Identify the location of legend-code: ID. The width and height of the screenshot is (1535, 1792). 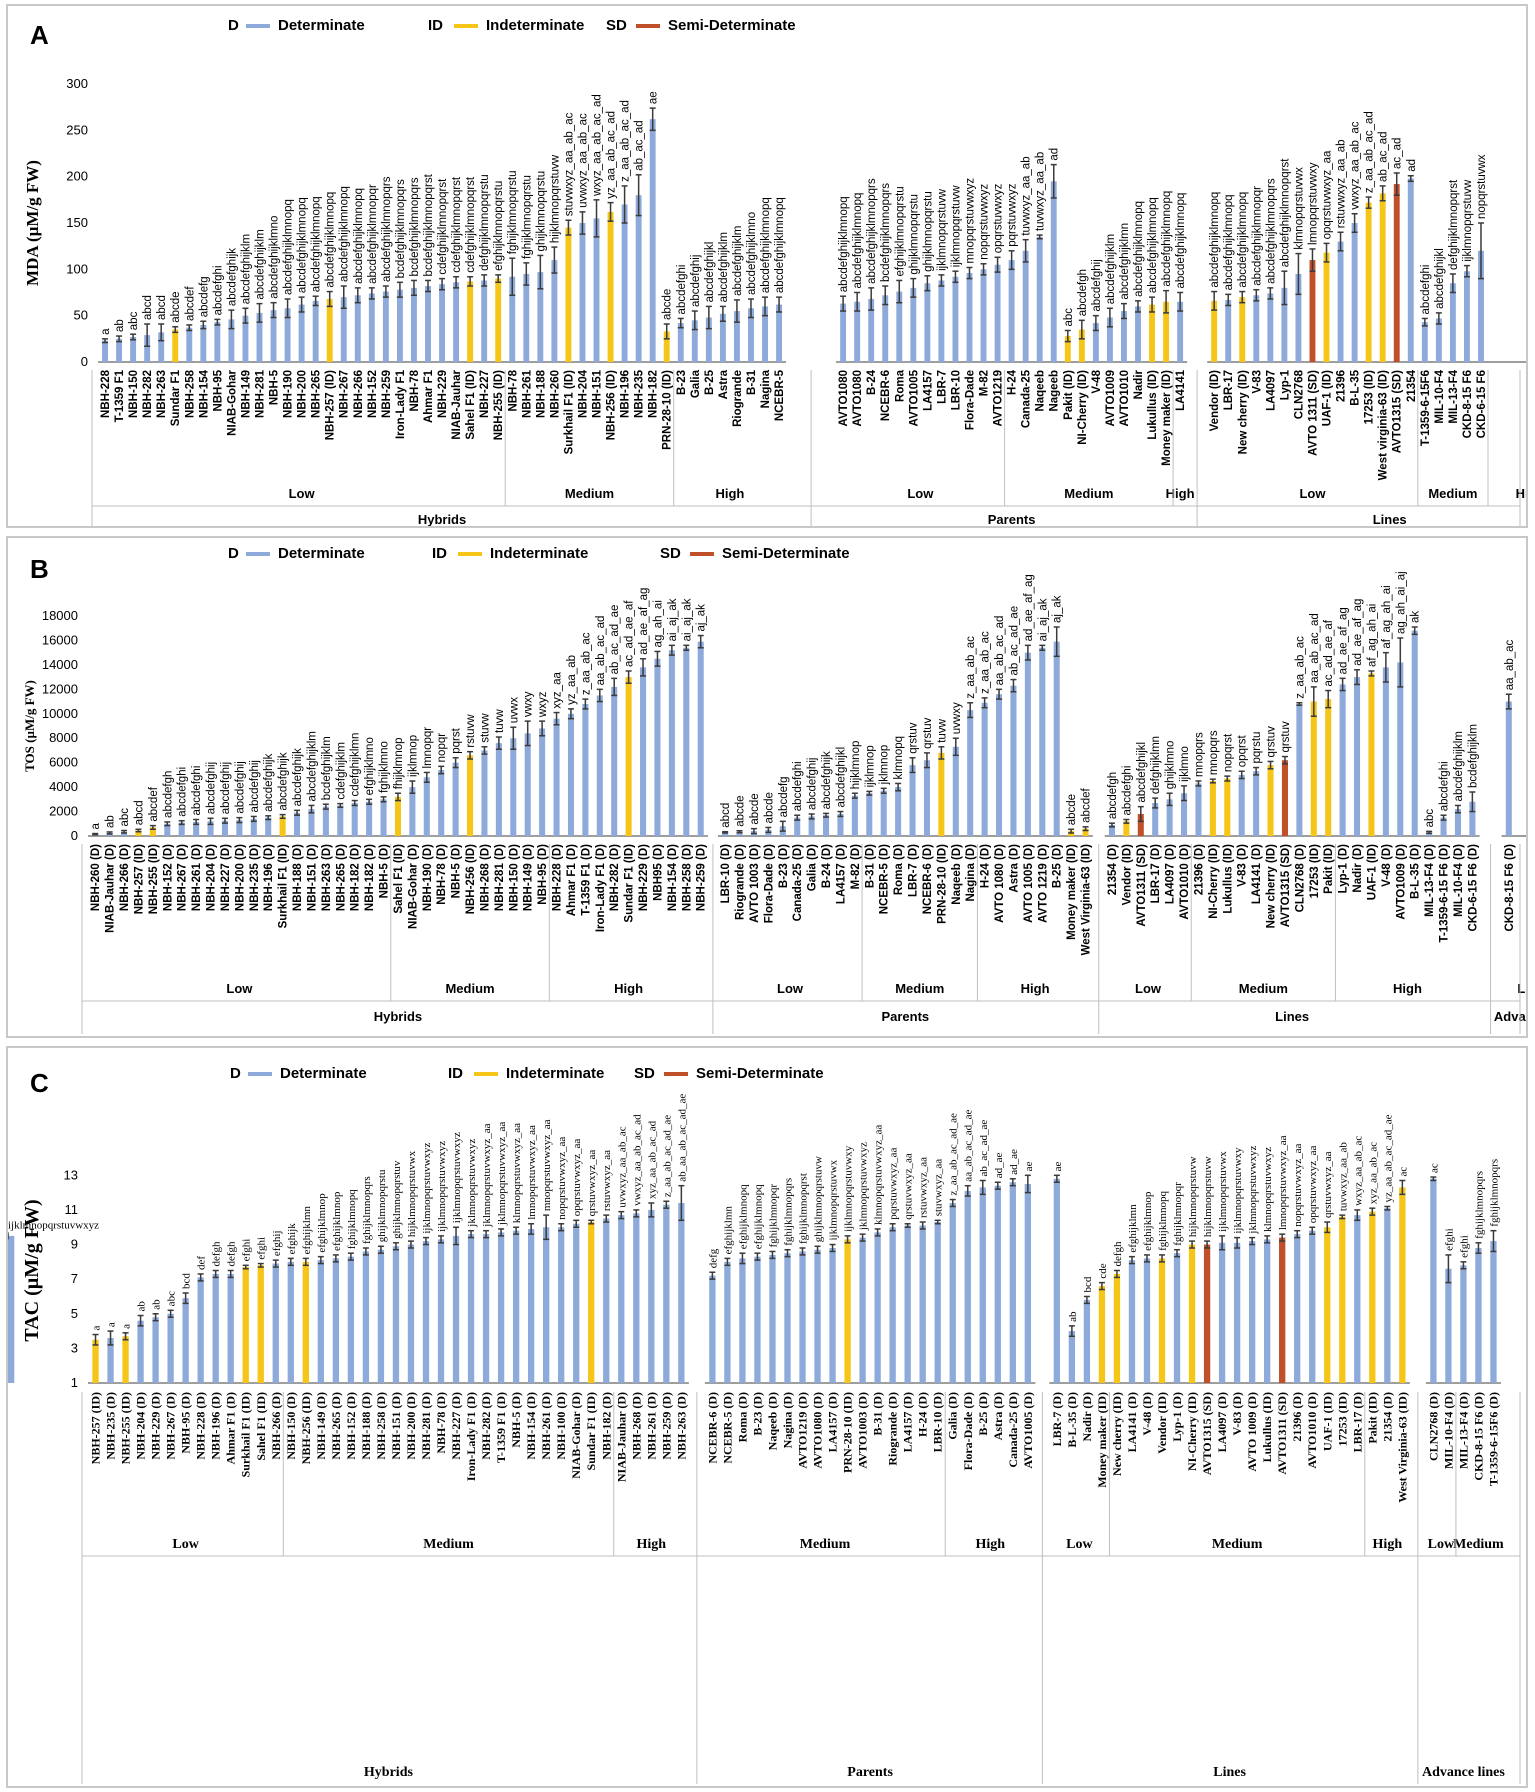
(435, 25).